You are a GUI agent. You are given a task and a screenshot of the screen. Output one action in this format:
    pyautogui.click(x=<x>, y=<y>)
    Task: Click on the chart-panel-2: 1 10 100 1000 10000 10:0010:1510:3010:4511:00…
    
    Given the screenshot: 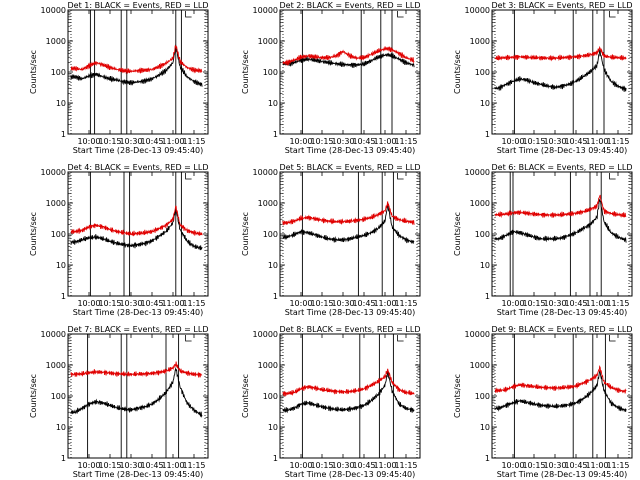 What is the action you would take?
    pyautogui.click(x=331, y=78)
    